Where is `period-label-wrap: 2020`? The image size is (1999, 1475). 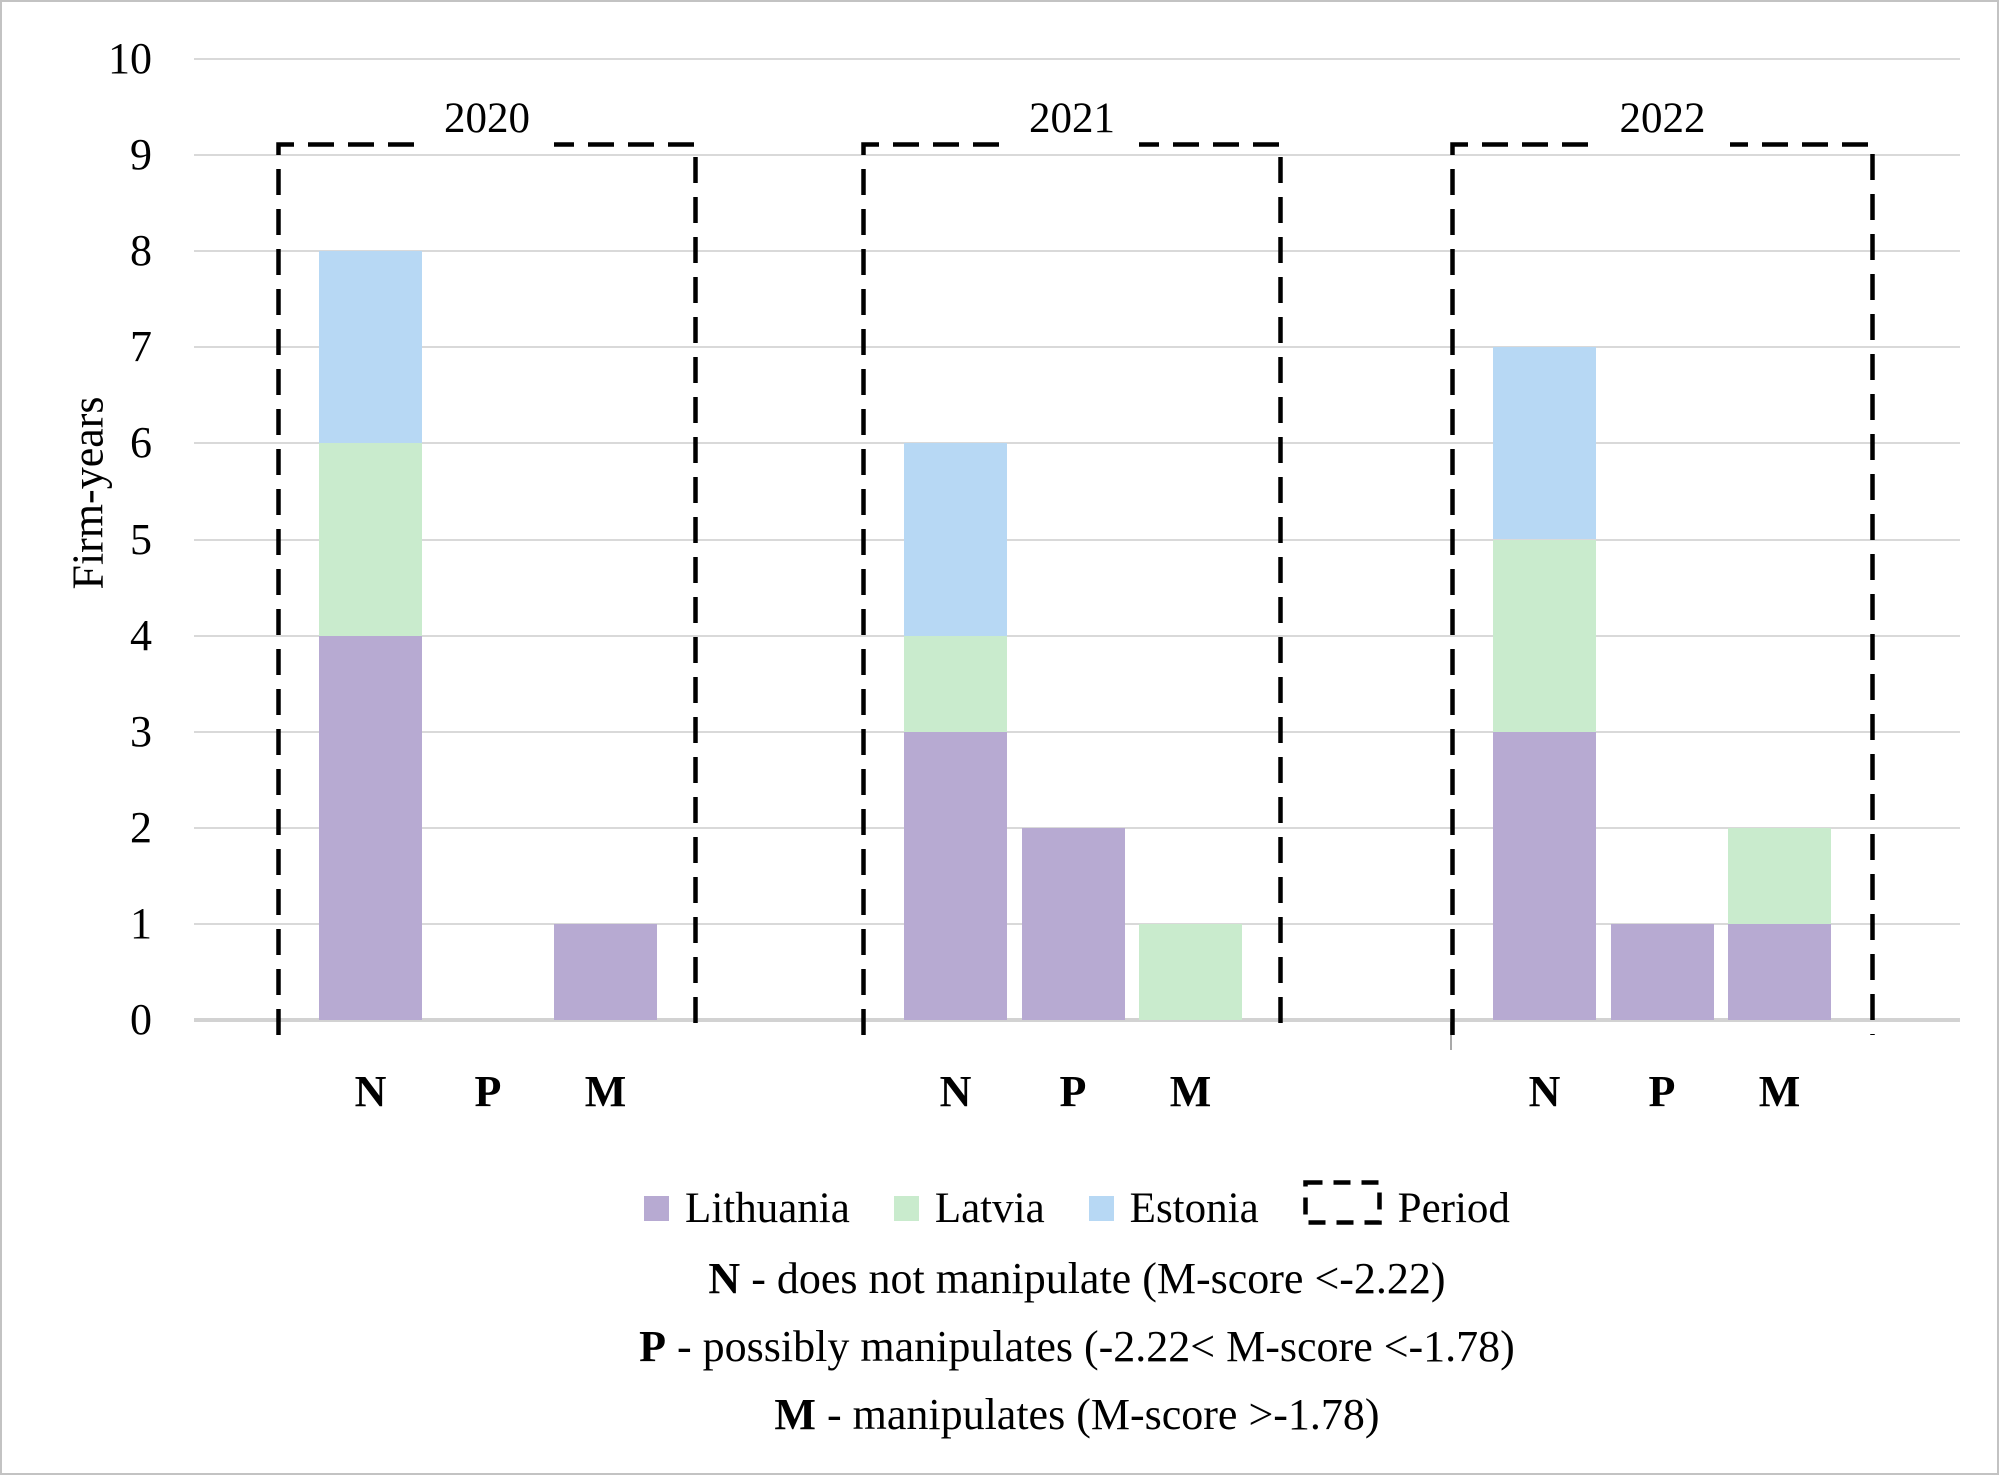 period-label-wrap: 2020 is located at coordinates (487, 119).